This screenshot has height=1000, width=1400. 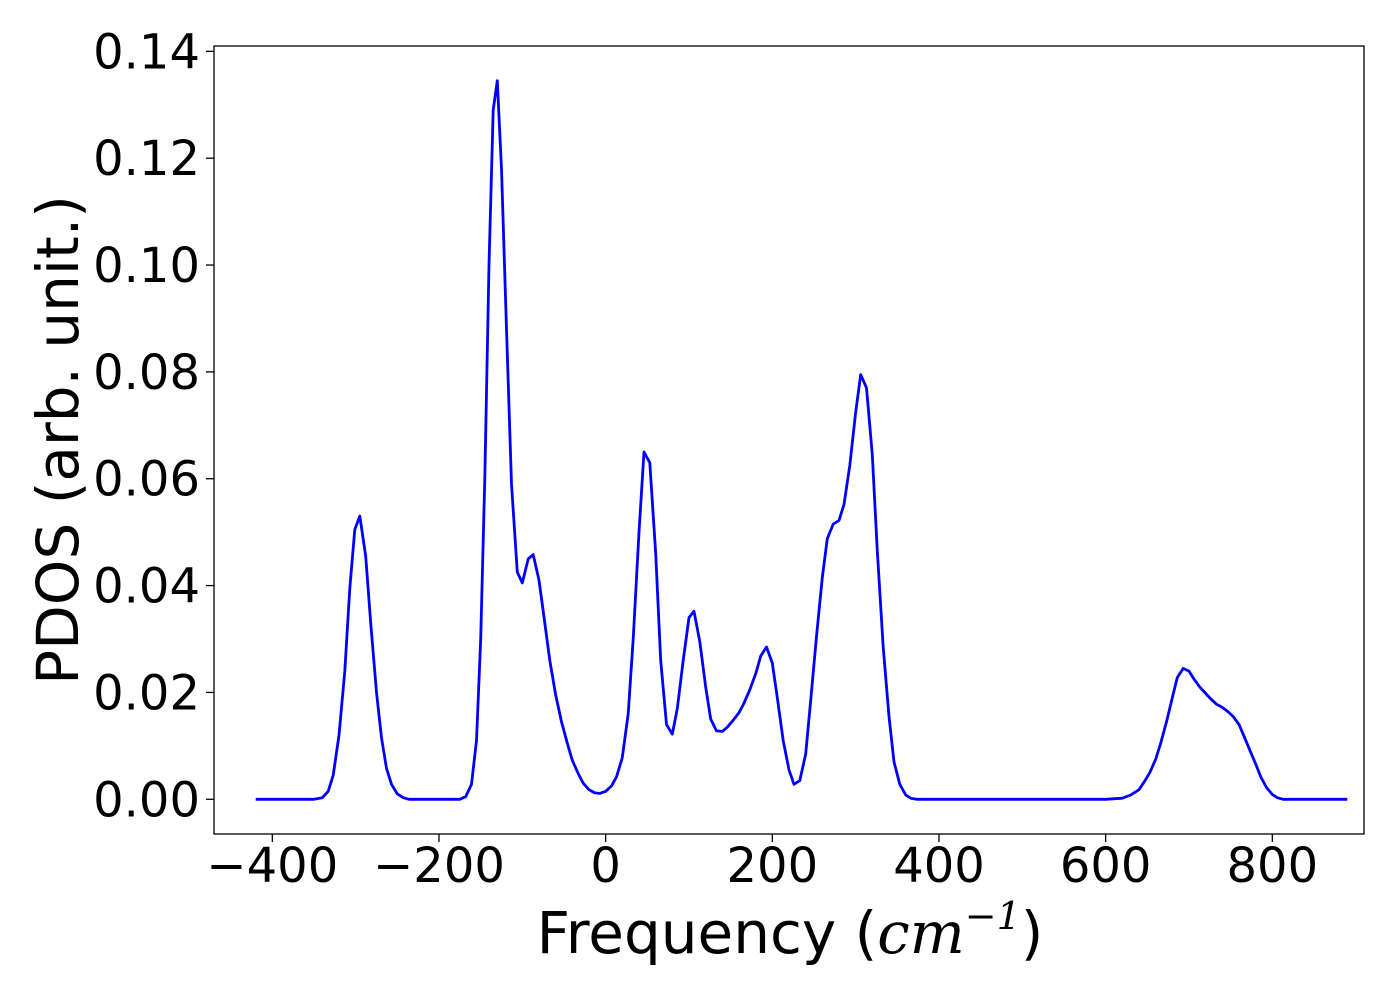 I want to click on y-tick-label: 0.06, so click(x=146, y=480).